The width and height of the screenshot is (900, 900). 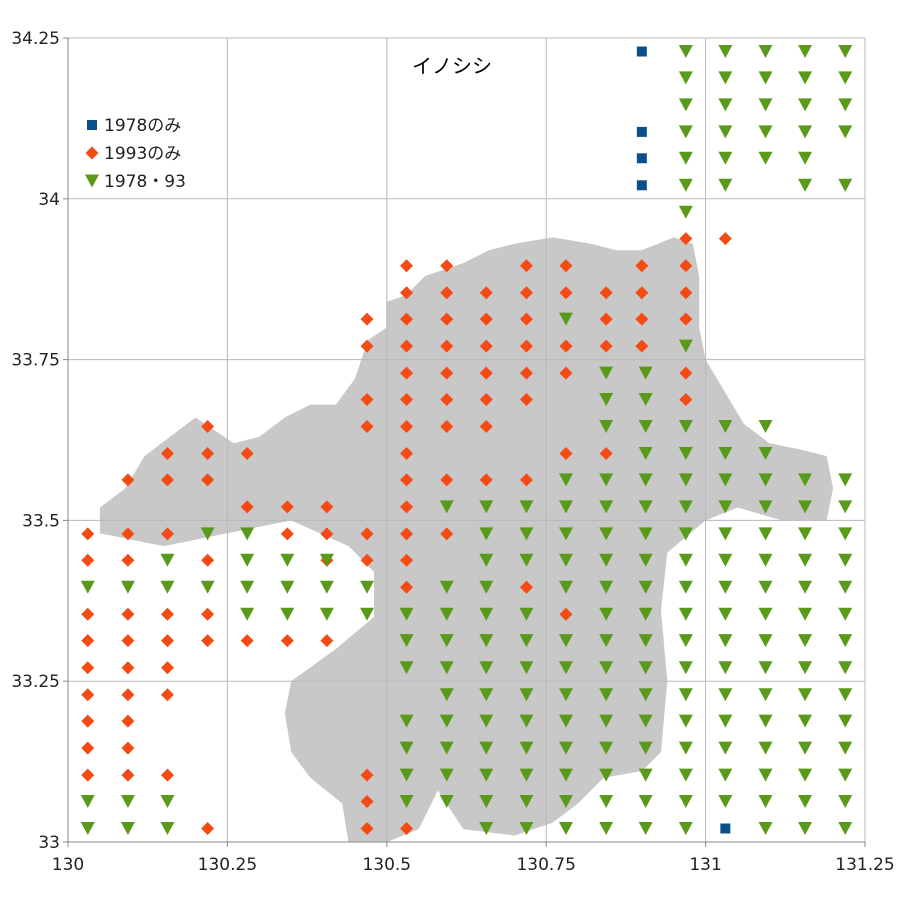 I want to click on legend-item-1: 1993のみ, so click(x=133, y=154).